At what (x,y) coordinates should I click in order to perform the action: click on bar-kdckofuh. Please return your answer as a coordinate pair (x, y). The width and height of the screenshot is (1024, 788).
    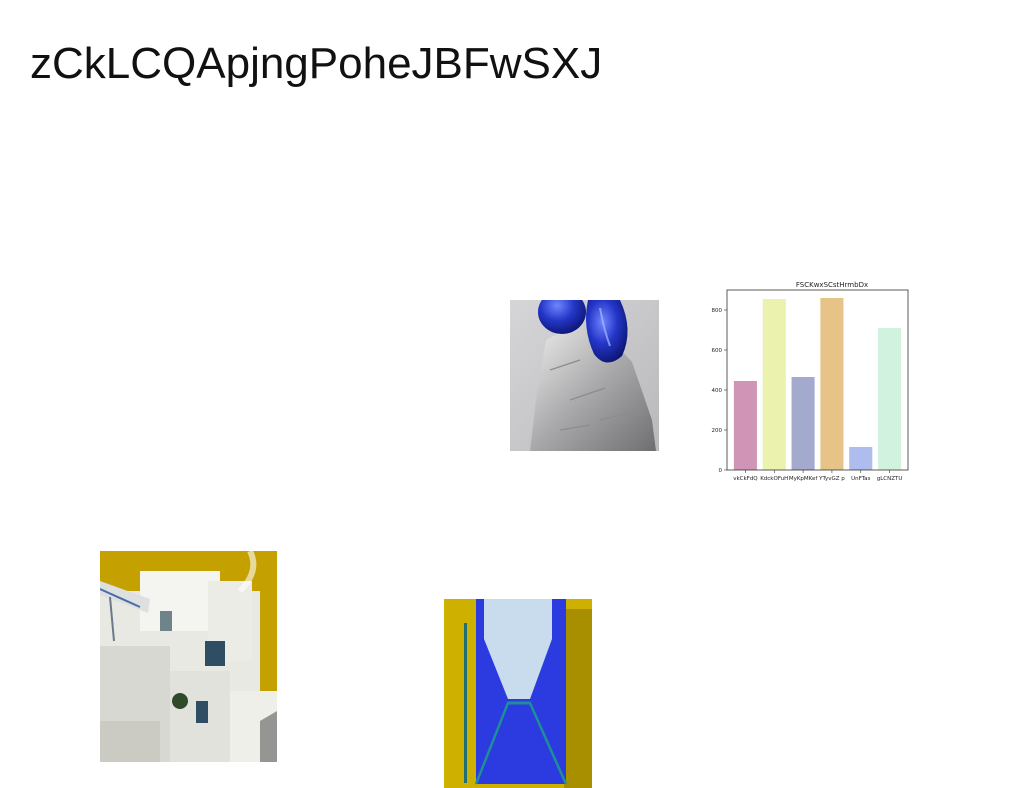
    Looking at the image, I should click on (774, 384).